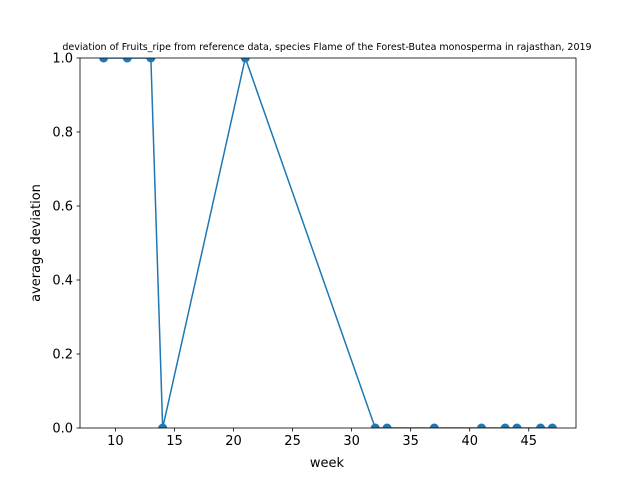 This screenshot has height=480, width=640. I want to click on x-tick-label: 10, so click(115, 441).